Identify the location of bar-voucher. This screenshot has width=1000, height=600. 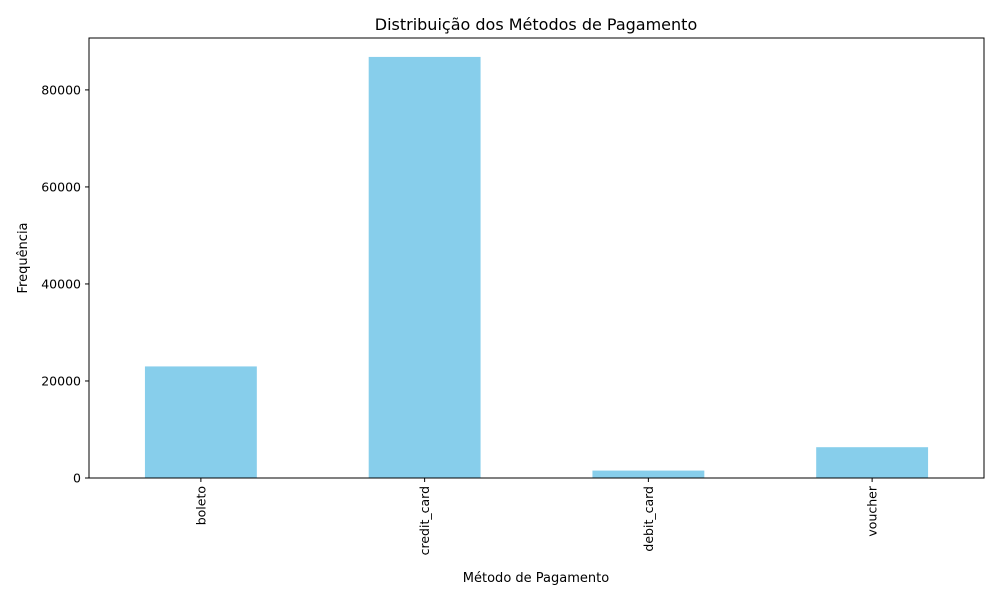
(872, 462).